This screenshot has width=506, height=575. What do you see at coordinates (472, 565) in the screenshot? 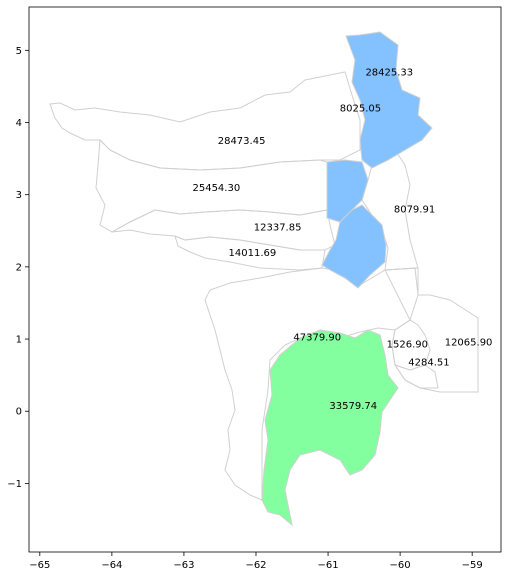
I see `x-tick-label: −59` at bounding box center [472, 565].